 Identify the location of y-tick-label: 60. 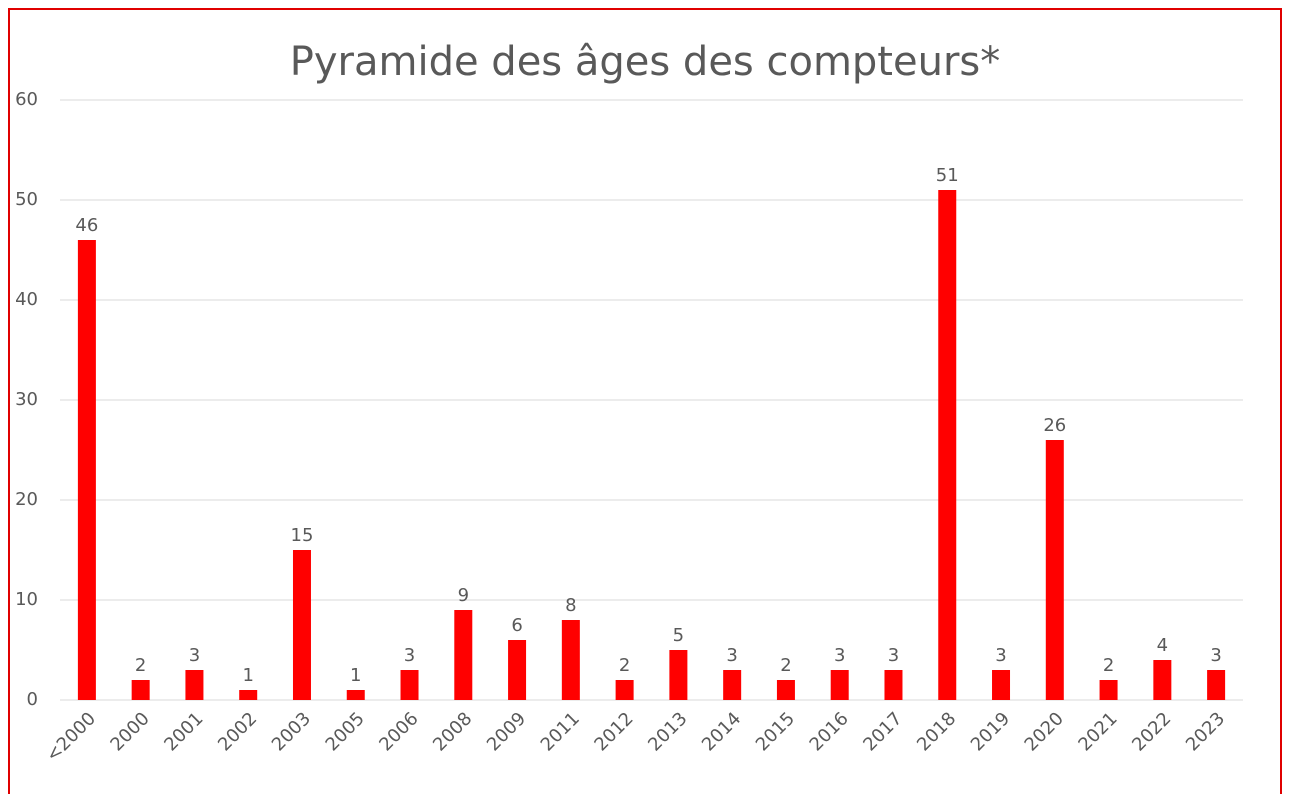
(26, 99).